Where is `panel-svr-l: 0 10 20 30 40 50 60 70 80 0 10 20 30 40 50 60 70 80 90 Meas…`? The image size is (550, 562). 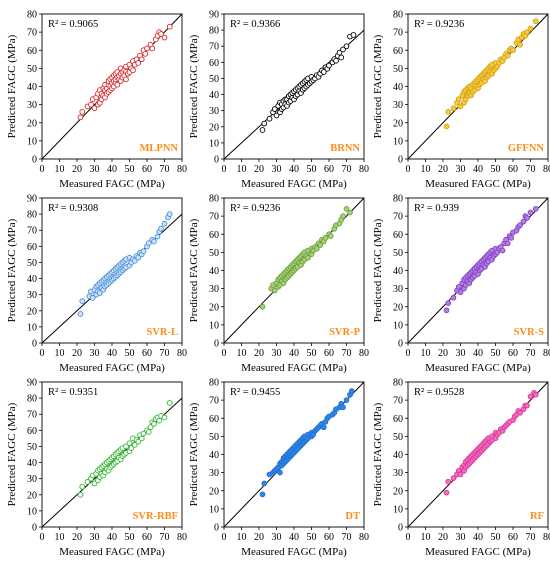
panel-svr-l: 0 10 20 30 40 50 60 70 80 0 10 20 30 40 50 60 70 80 90 Meas… is located at coordinates (96, 284).